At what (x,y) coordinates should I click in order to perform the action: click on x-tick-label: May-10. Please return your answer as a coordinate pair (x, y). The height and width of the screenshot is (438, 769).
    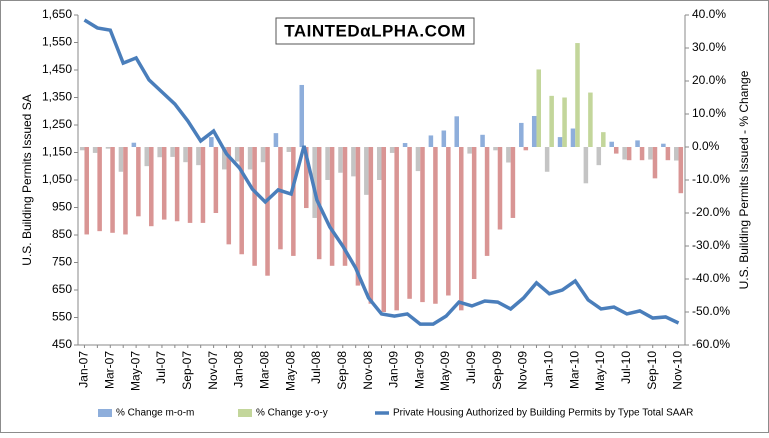
    Looking at the image, I should click on (600, 371).